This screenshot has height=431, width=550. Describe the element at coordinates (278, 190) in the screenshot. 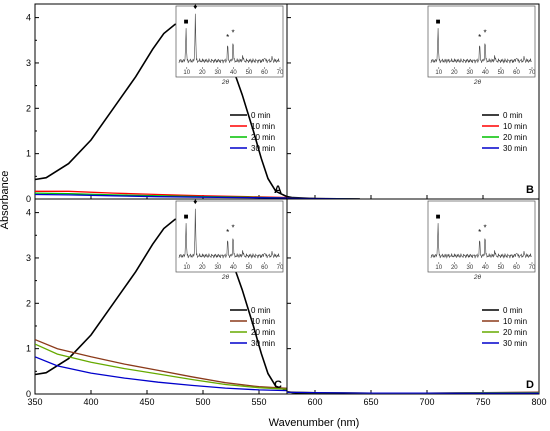

I see `panel-letter: A` at that location.